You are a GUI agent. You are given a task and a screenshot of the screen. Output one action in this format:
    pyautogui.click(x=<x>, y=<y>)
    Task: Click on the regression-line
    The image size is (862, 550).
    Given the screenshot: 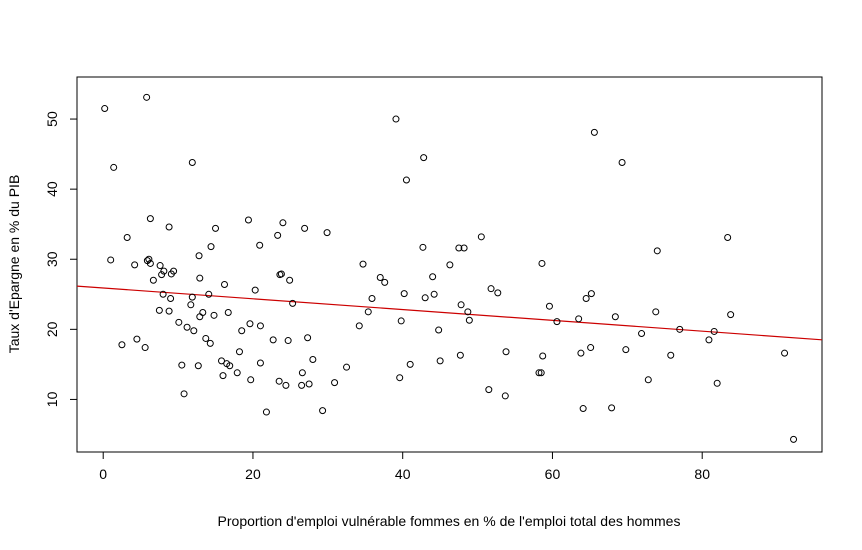 What is the action you would take?
    pyautogui.click(x=449, y=313)
    